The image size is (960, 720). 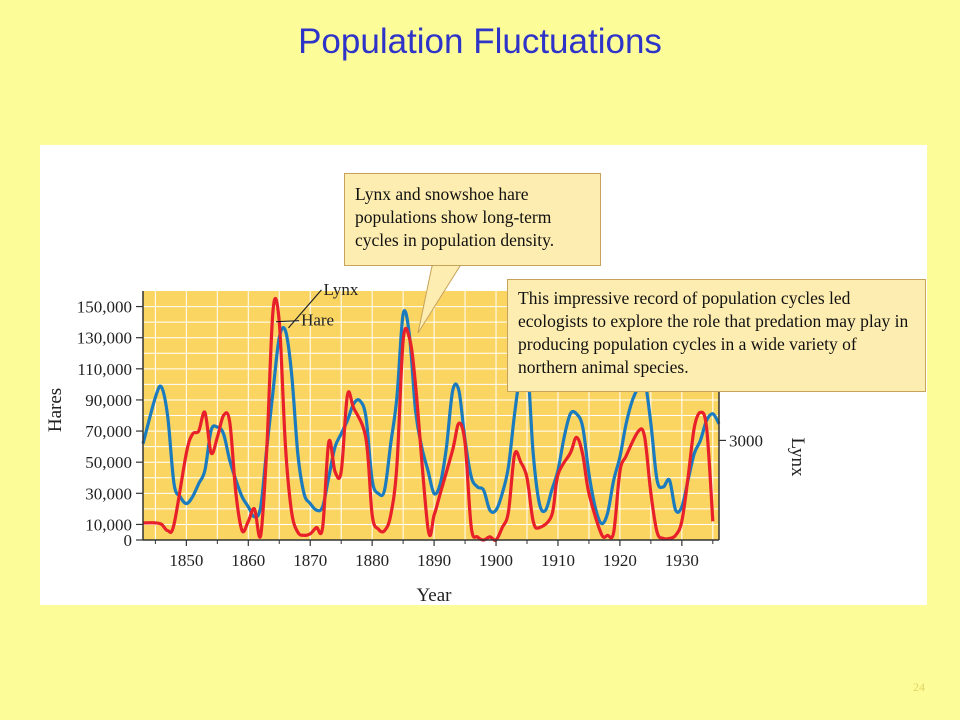 I want to click on slide-title: Population Fluctuations, so click(x=480, y=41).